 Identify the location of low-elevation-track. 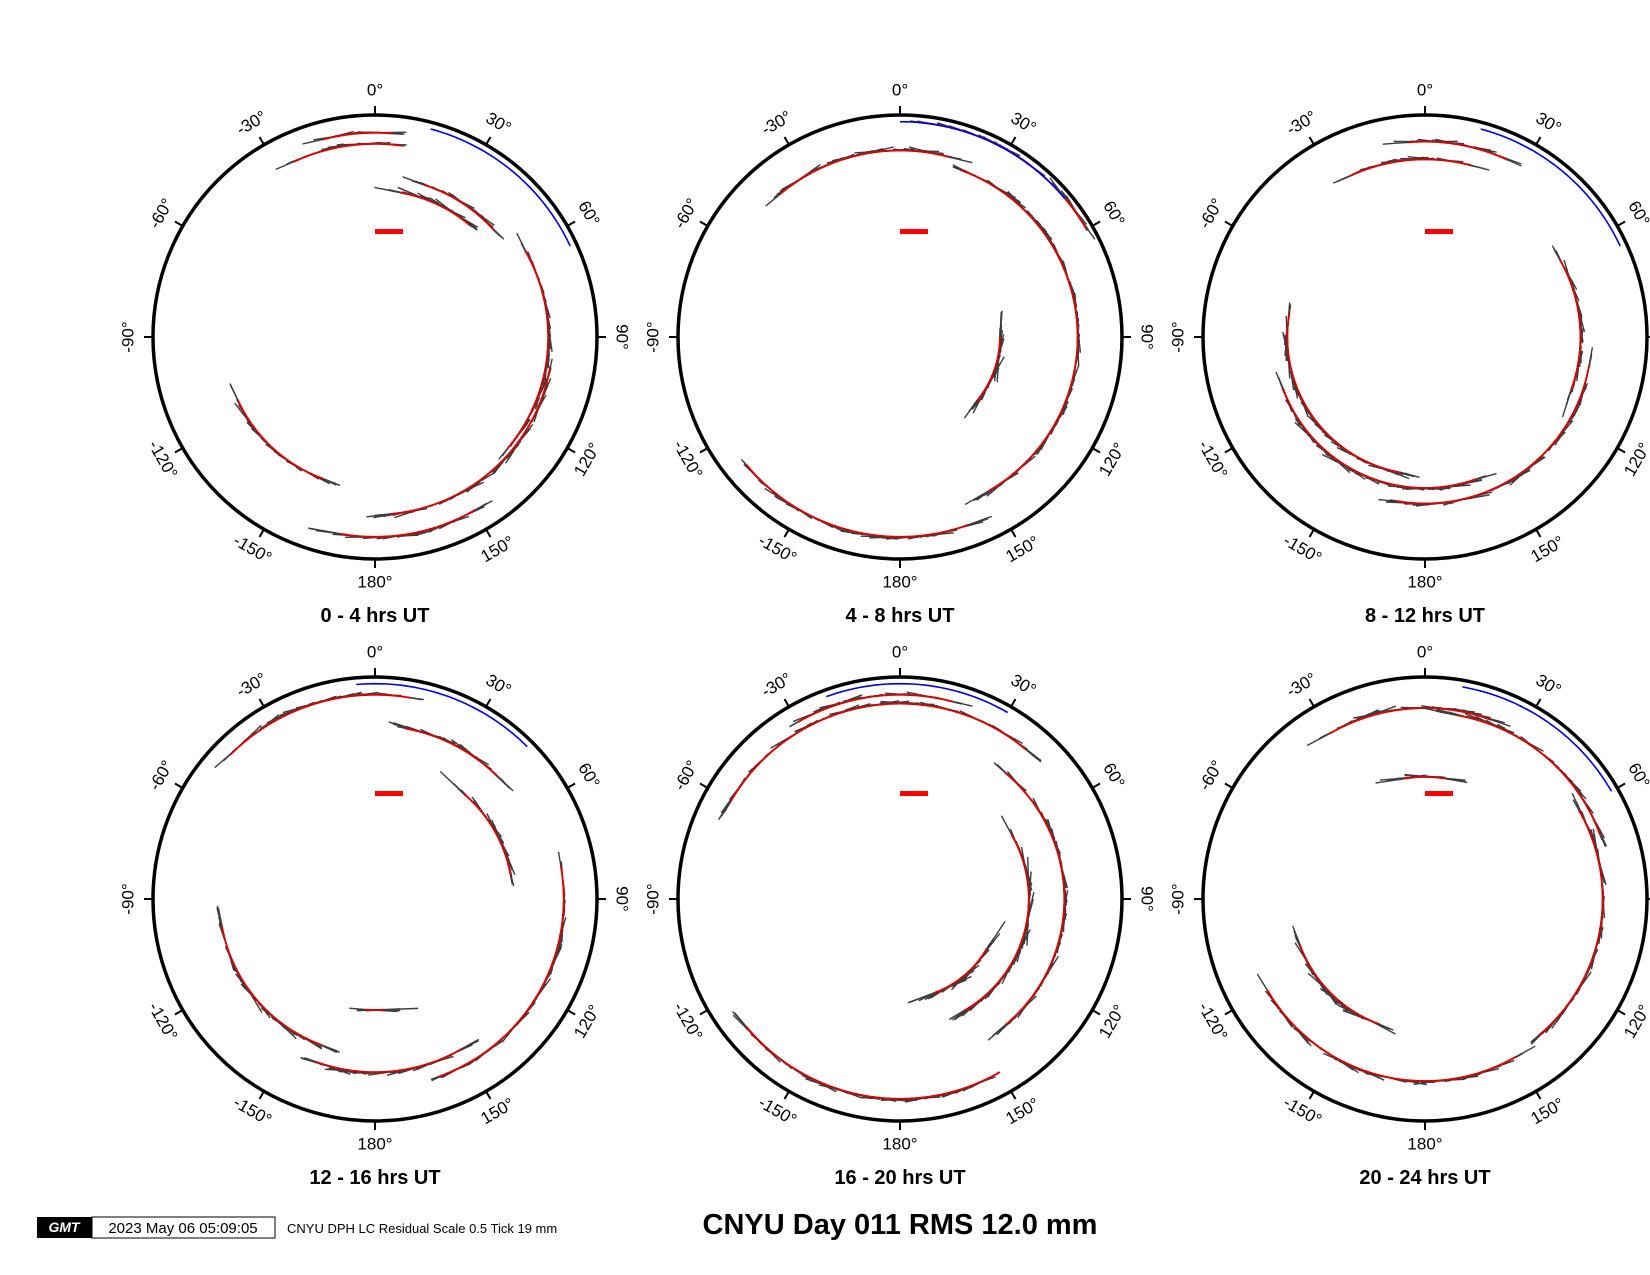
(982, 160).